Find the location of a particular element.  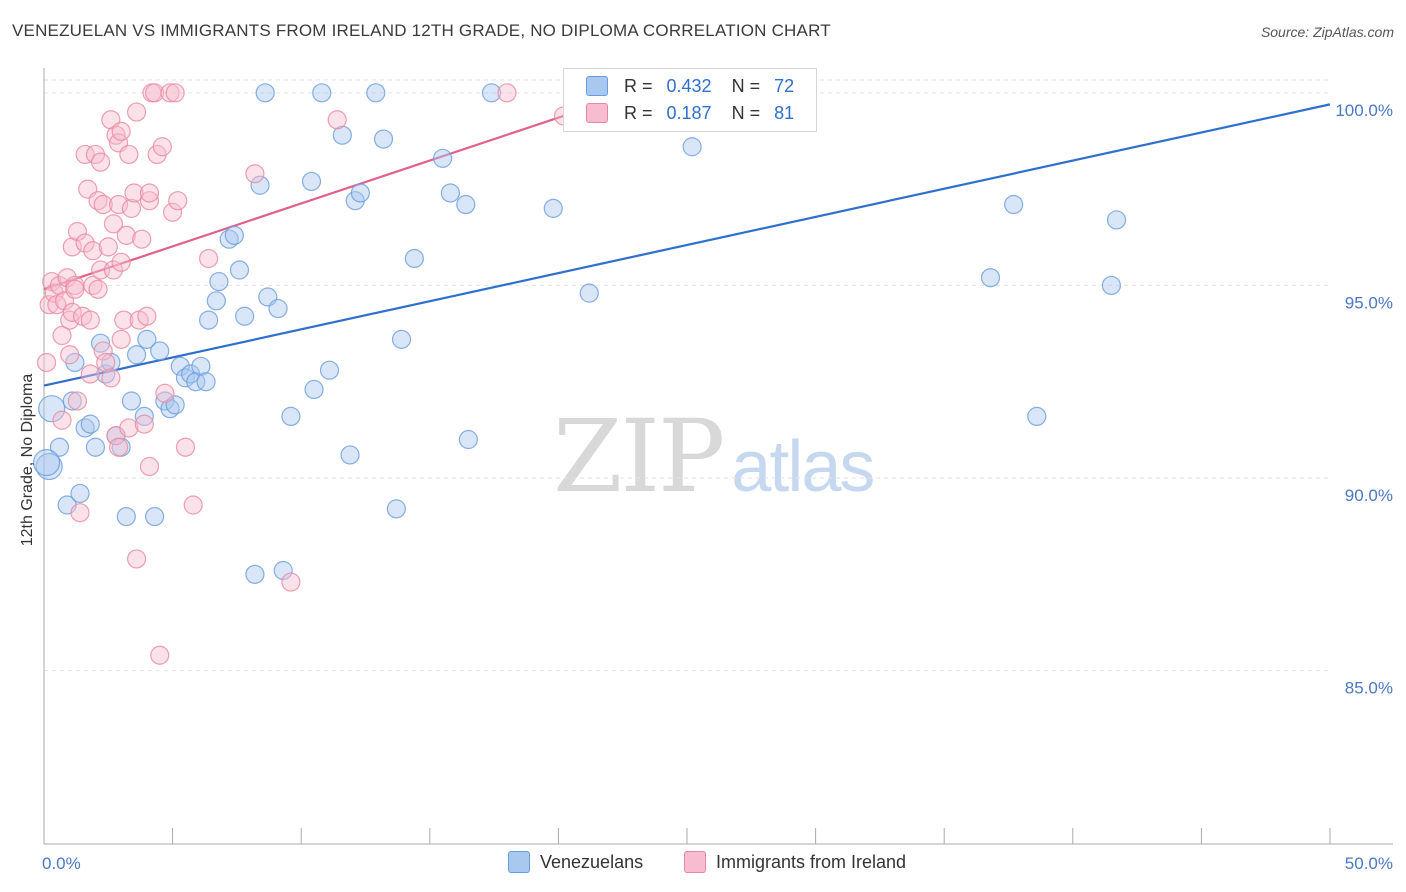

x-tick-label-max: 50.0% is located at coordinates (1369, 863).